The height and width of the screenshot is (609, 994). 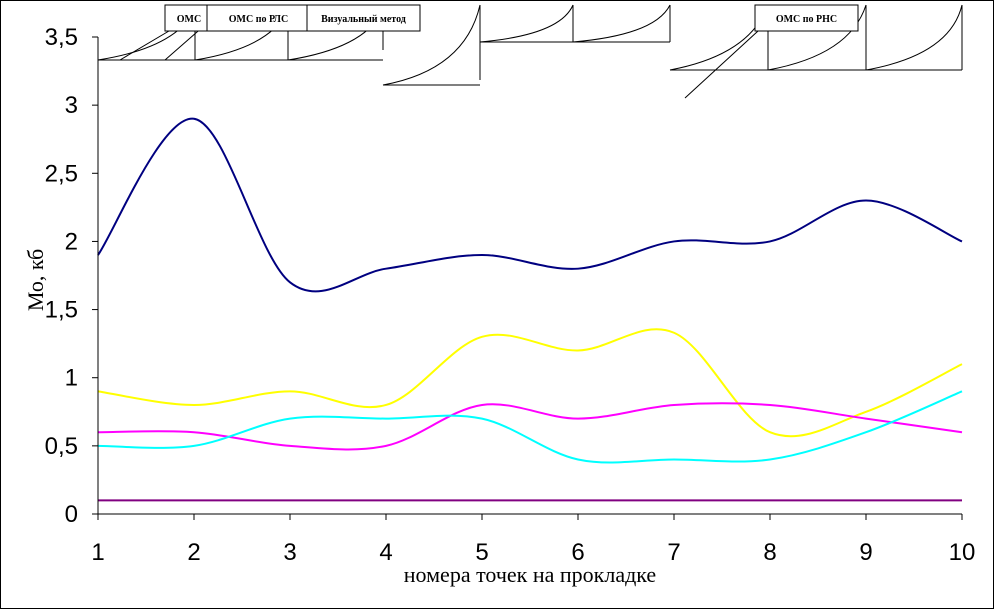 What do you see at coordinates (673, 552) in the screenshot?
I see `x-tick-label: 7` at bounding box center [673, 552].